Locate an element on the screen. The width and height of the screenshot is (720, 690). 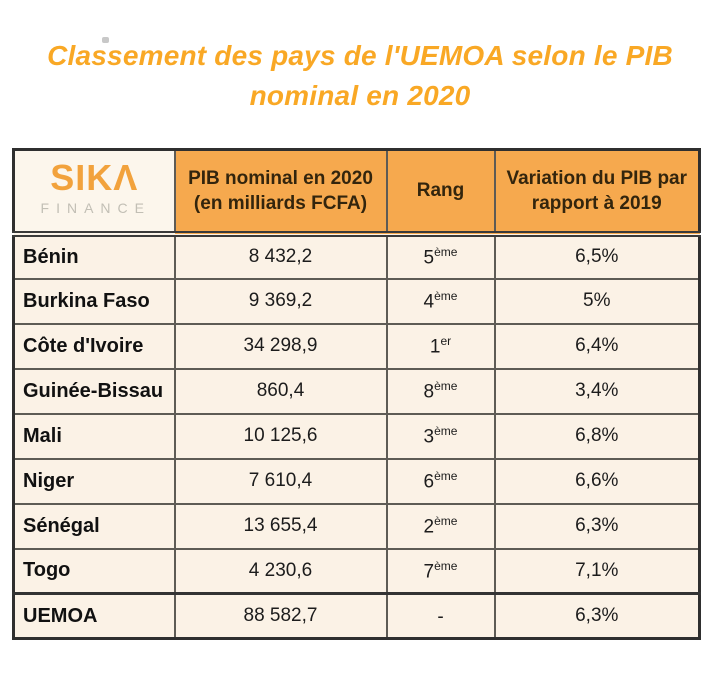
column-header-rang: Rang is located at coordinates (440, 192).